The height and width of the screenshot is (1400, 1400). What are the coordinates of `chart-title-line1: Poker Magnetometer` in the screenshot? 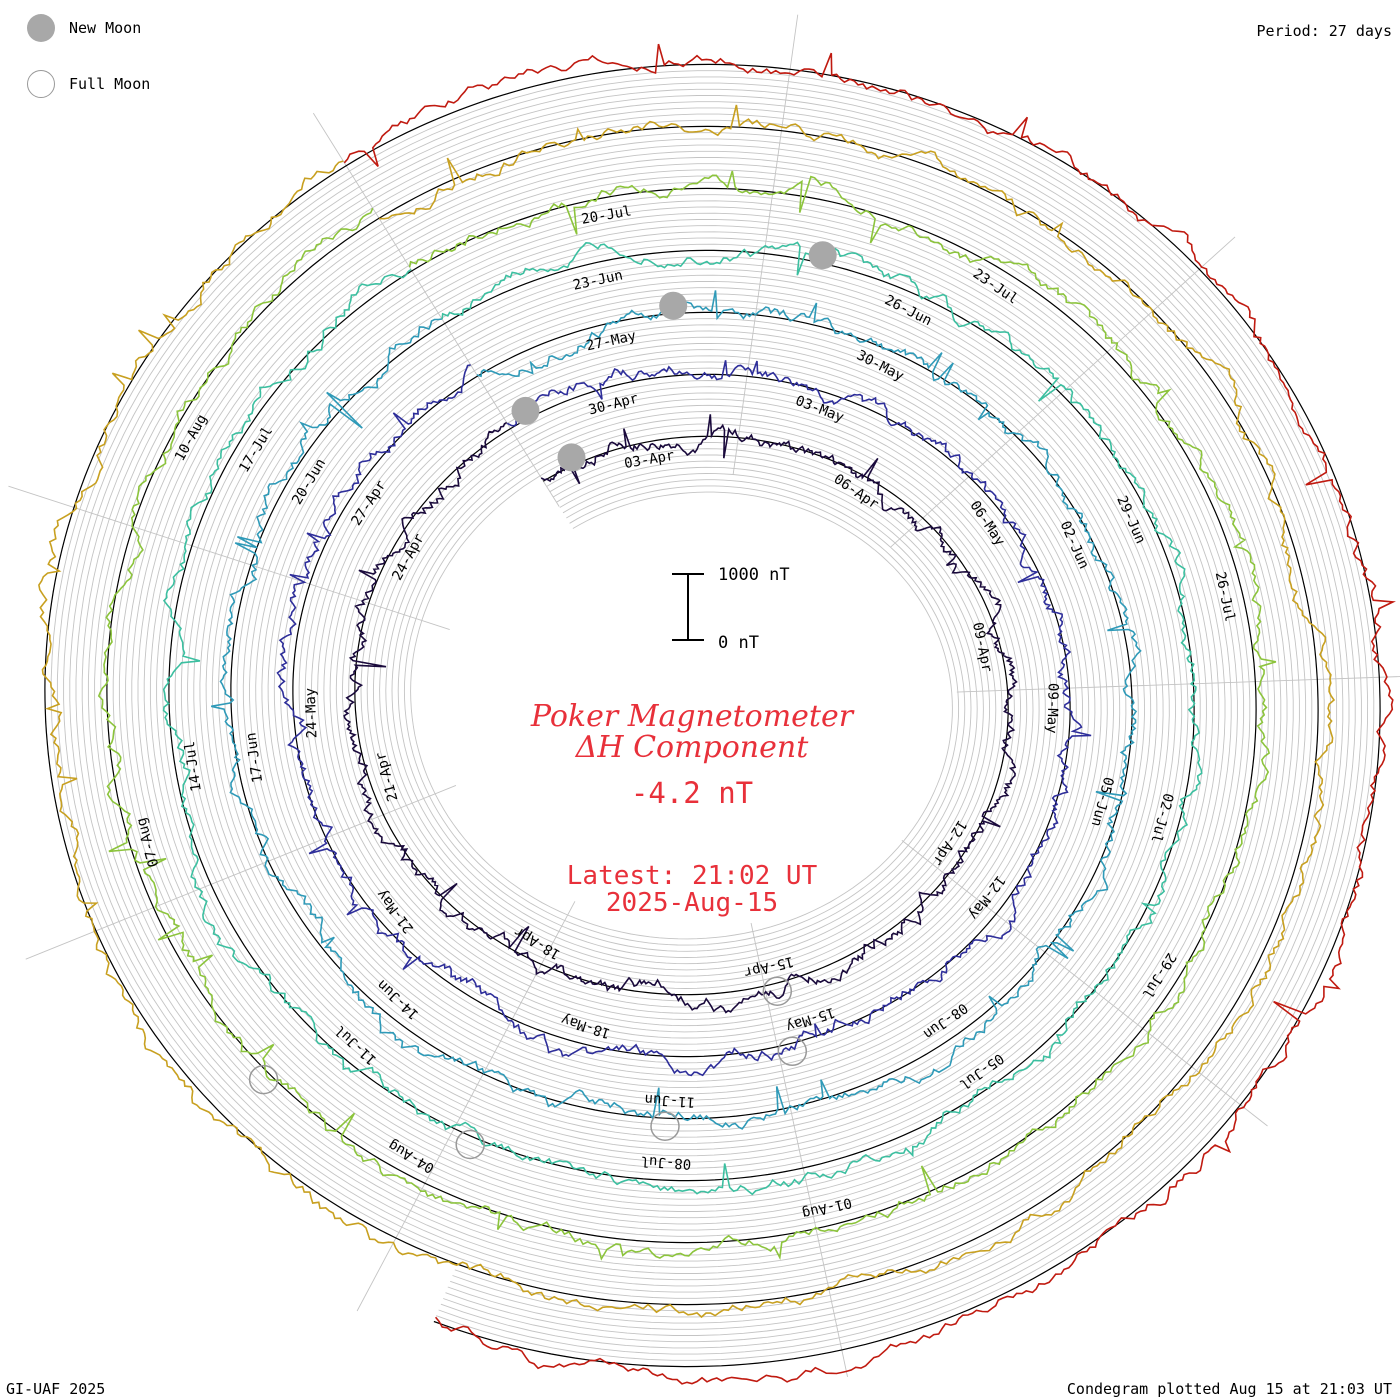 It's located at (692, 716).